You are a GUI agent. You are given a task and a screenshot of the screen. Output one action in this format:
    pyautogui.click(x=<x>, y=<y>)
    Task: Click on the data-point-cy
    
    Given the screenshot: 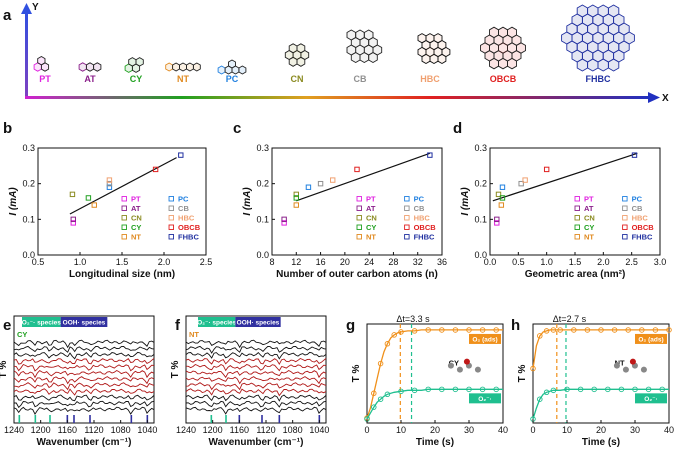 What is the action you would take?
    pyautogui.click(x=88, y=198)
    